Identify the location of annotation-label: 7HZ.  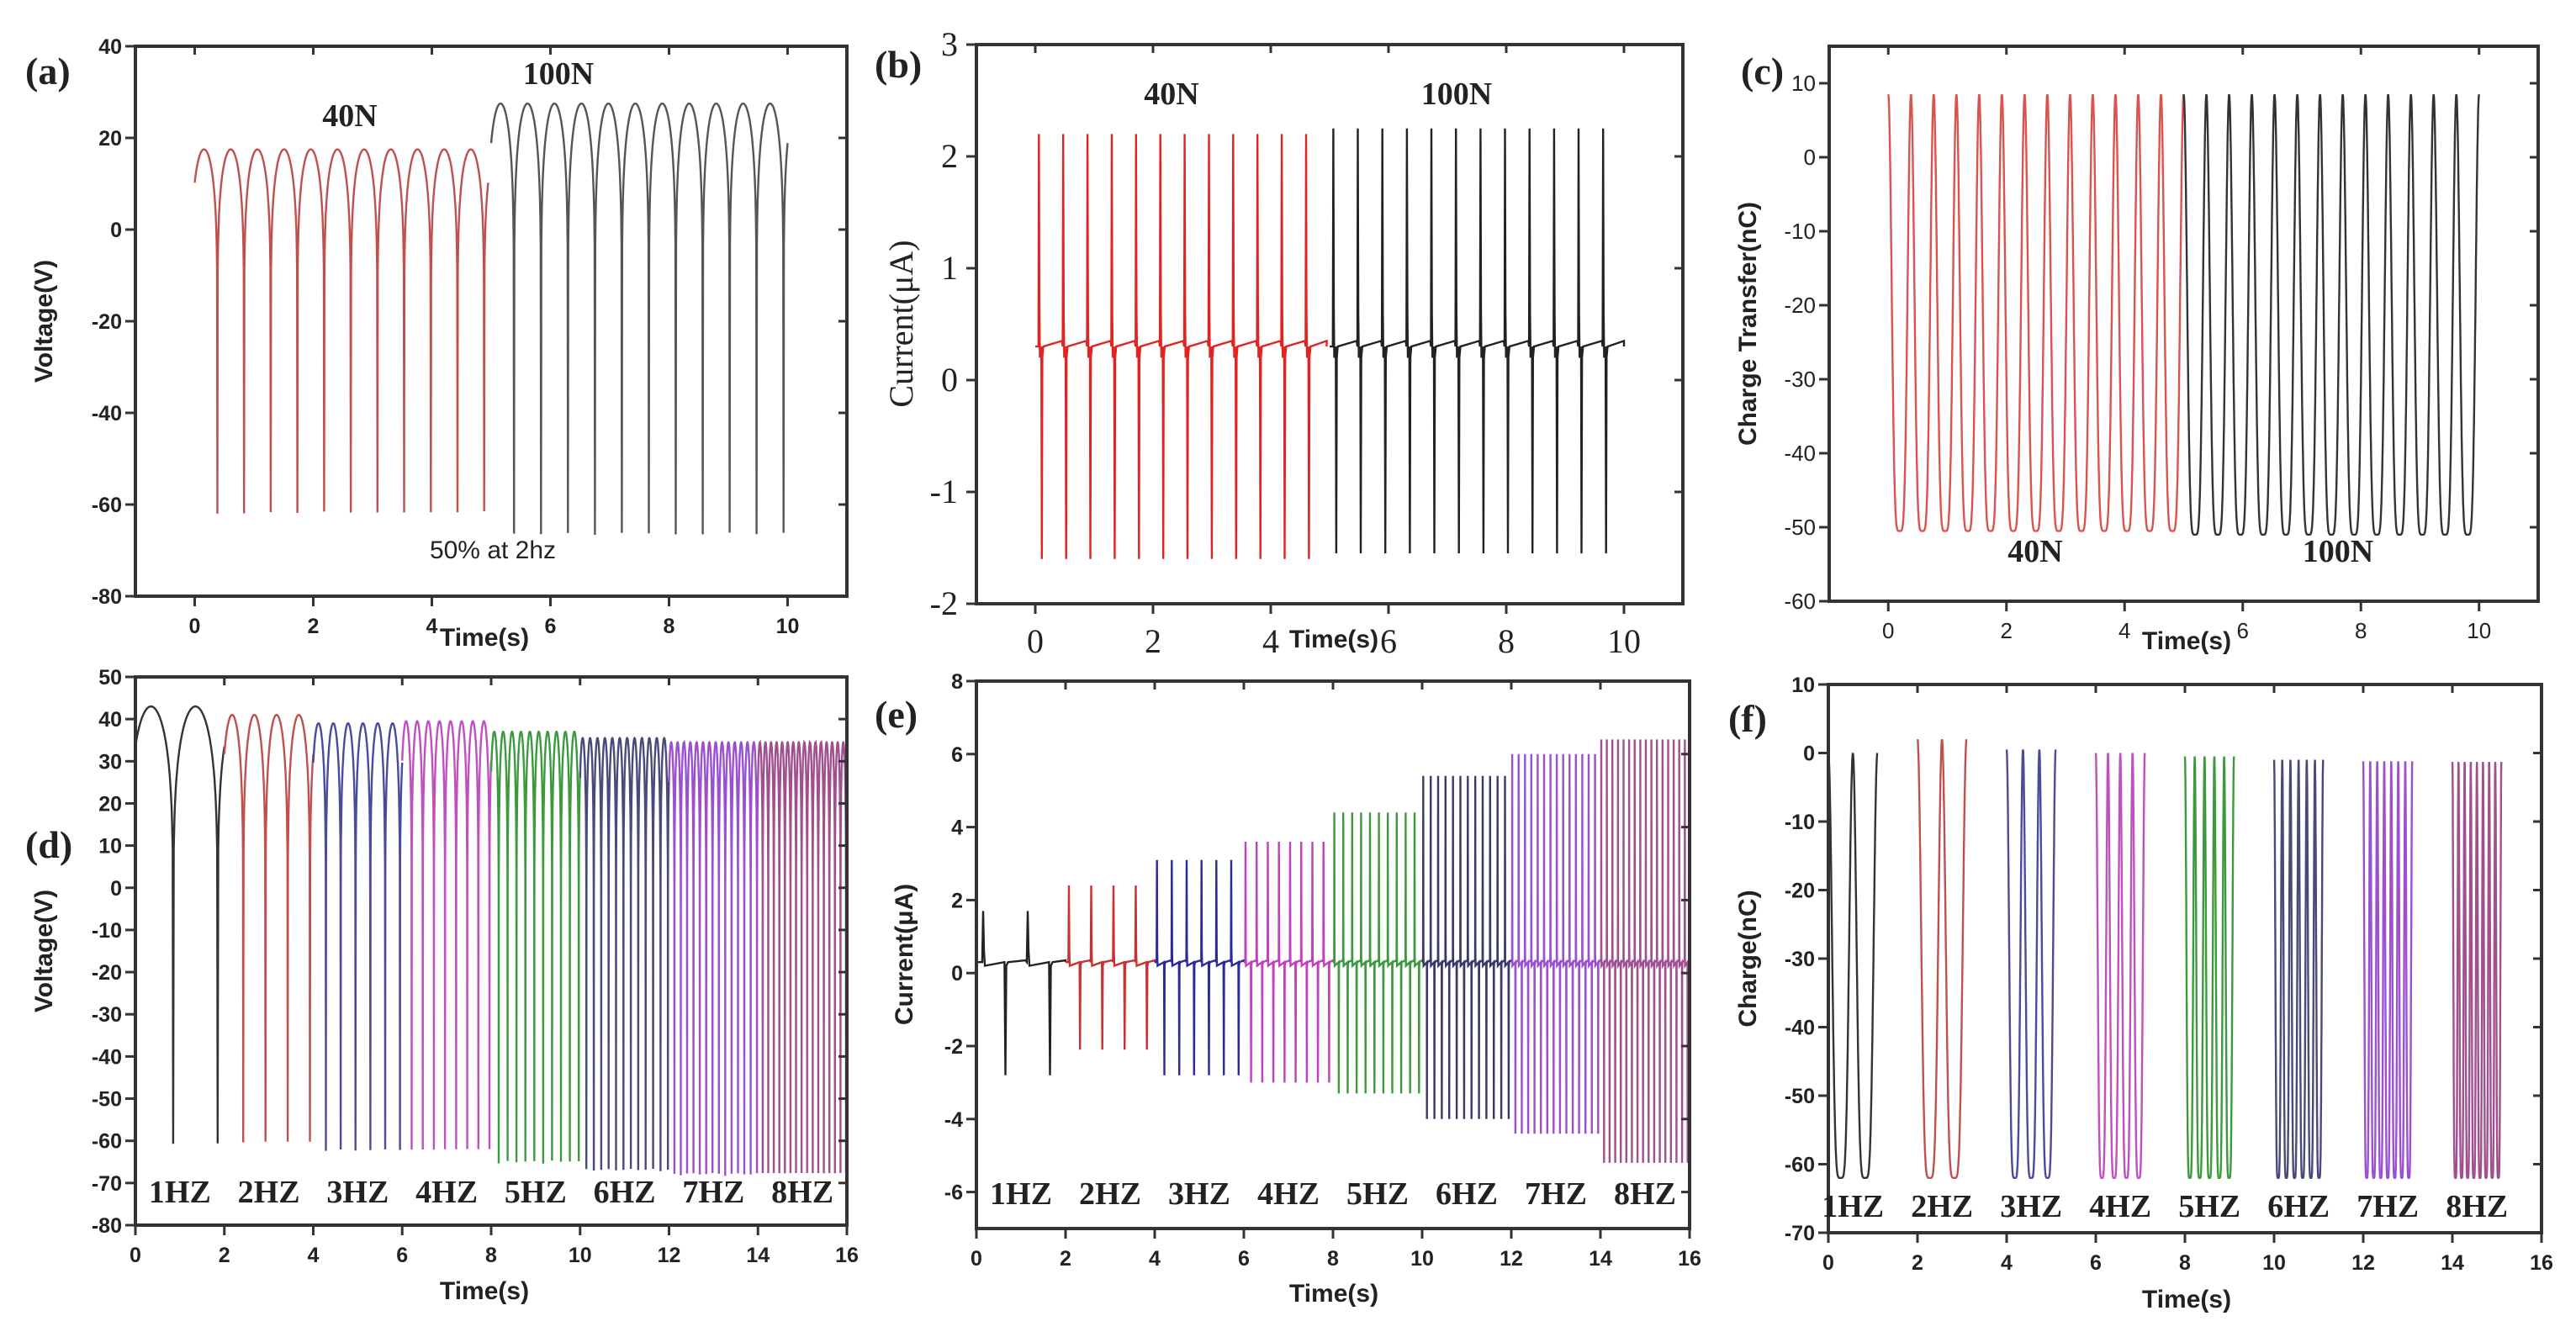
(1556, 1194).